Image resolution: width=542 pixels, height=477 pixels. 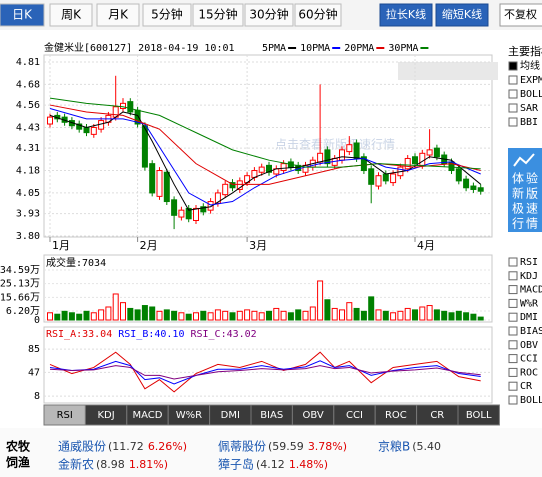 I want to click on stock-change: 1.81%), so click(x=148, y=464).